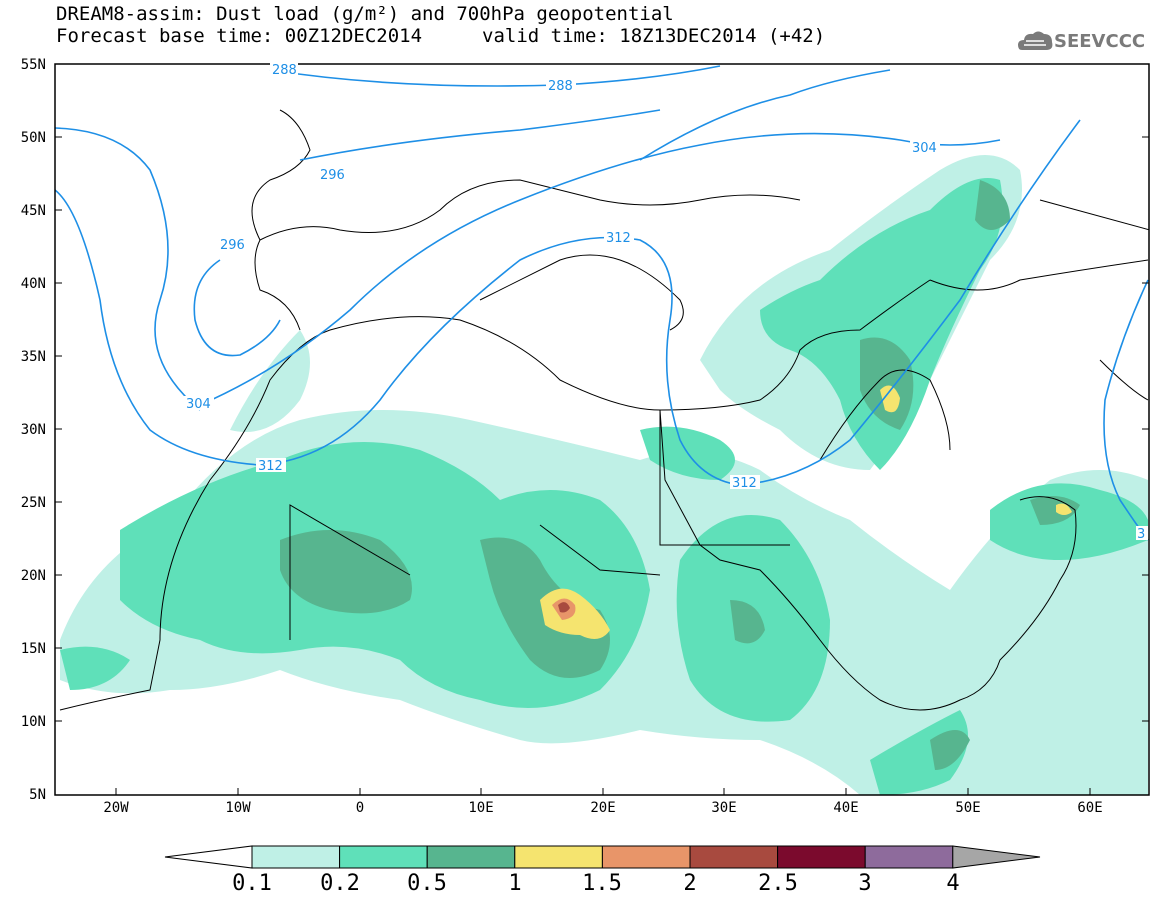 The height and width of the screenshot is (907, 1165). I want to click on colorbar-label: 0.5, so click(427, 883).